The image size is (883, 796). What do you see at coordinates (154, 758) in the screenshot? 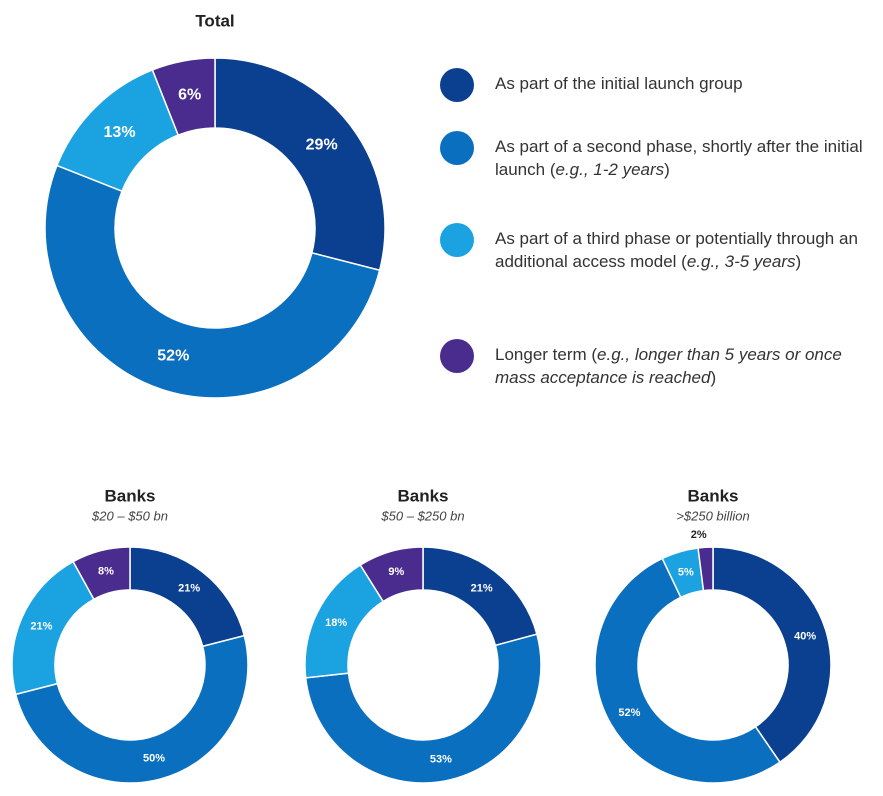
I see `data-label: 50%` at bounding box center [154, 758].